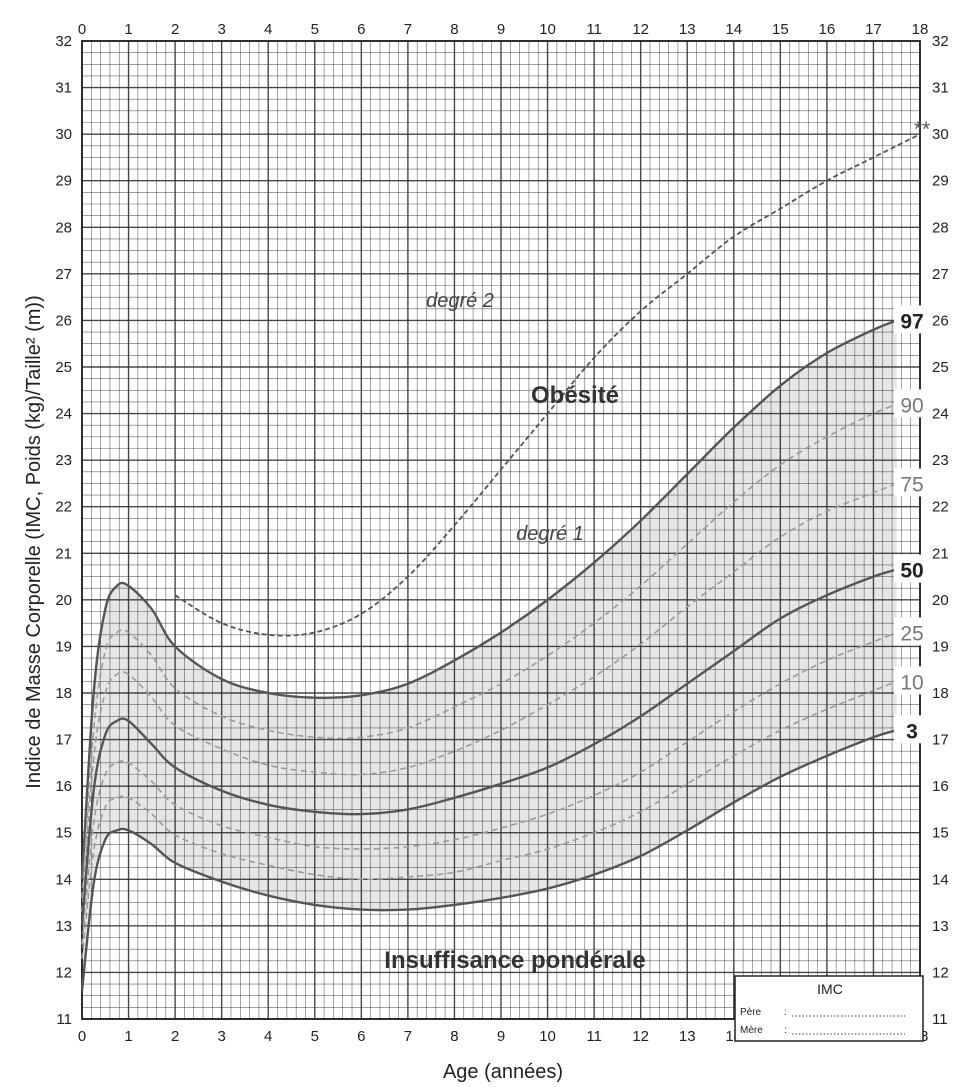 Image resolution: width=961 pixels, height=1087 pixels. What do you see at coordinates (920, 29) in the screenshot?
I see `x-tick-label-top: 18` at bounding box center [920, 29].